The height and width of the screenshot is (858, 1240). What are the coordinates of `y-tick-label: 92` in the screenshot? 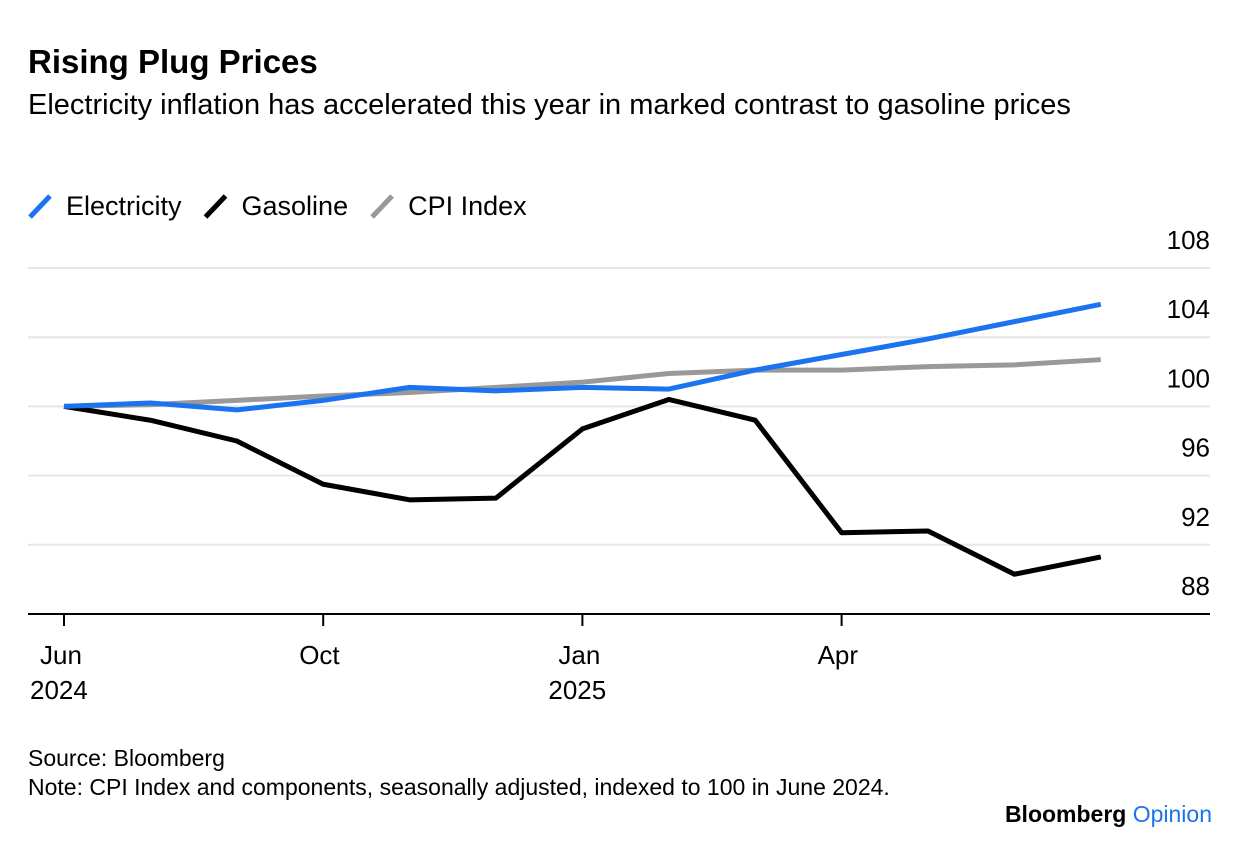 It's located at (1195, 517).